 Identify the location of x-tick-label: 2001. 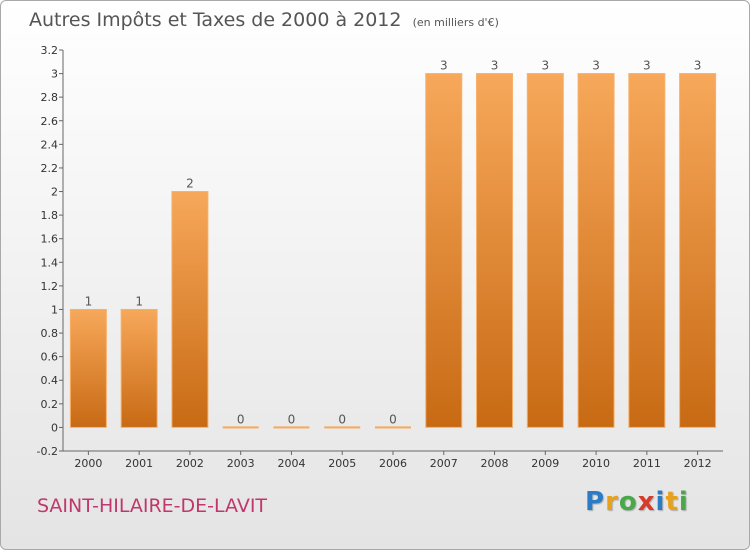
(139, 463).